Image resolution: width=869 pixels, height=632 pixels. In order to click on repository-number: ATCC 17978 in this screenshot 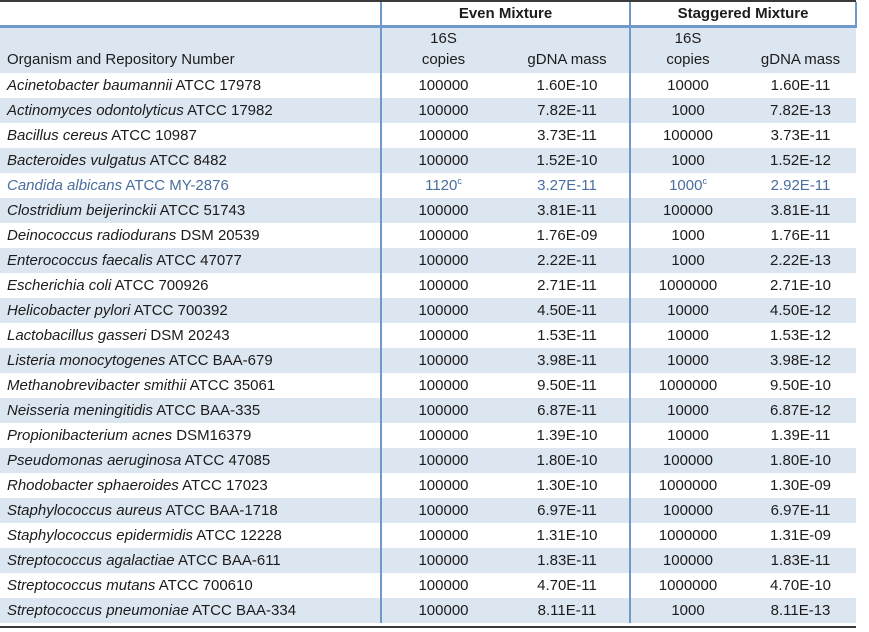, I will do `click(218, 85)`.